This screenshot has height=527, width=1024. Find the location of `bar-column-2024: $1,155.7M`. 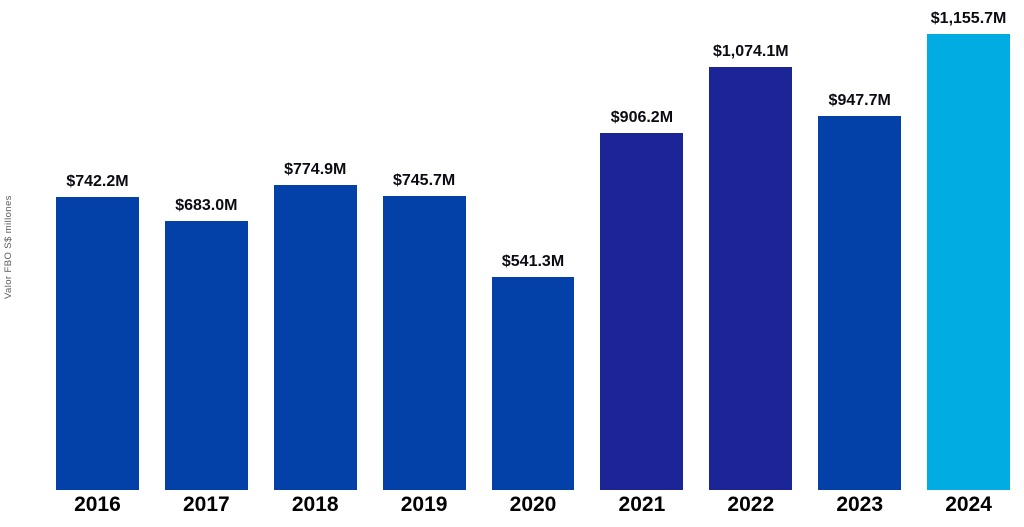

bar-column-2024: $1,155.7M is located at coordinates (969, 245).